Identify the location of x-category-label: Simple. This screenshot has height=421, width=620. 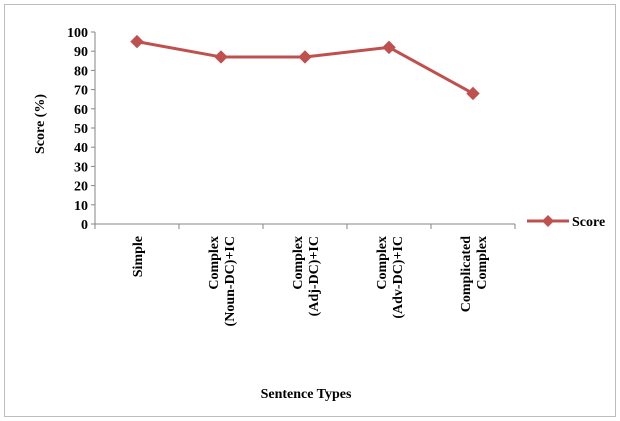
(138, 256).